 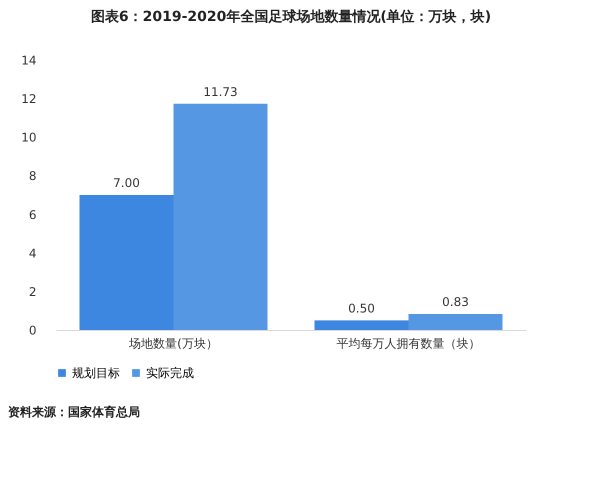 What do you see at coordinates (32, 291) in the screenshot?
I see `y-tick-label: 2` at bounding box center [32, 291].